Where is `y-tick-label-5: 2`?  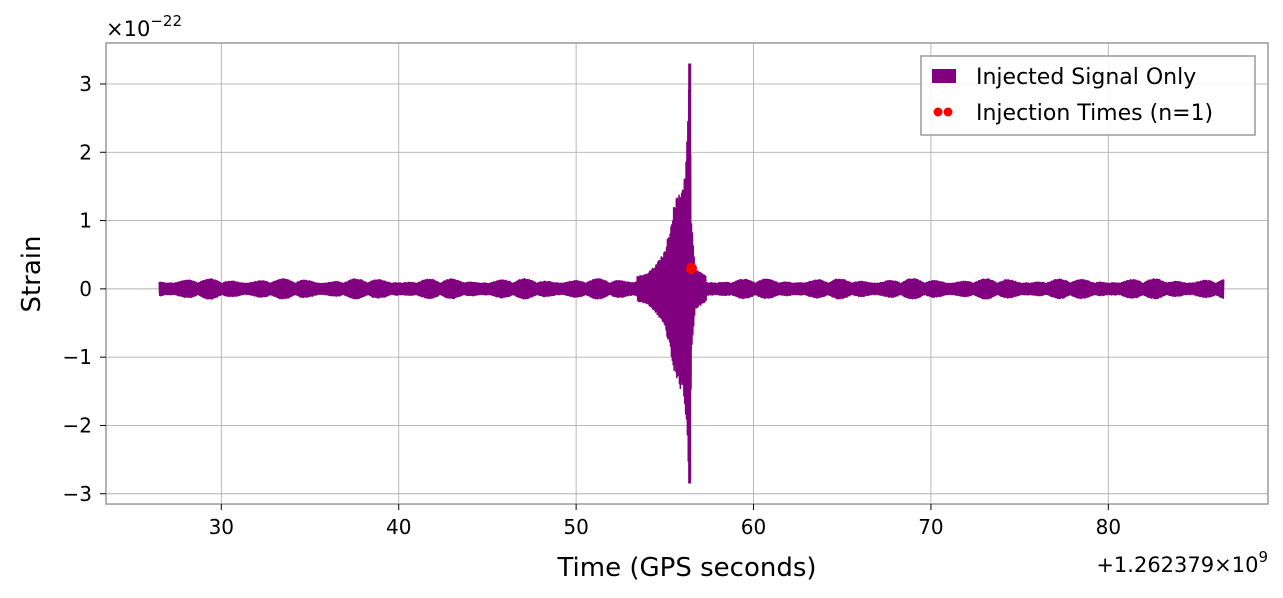
y-tick-label-5: 2 is located at coordinates (85, 152).